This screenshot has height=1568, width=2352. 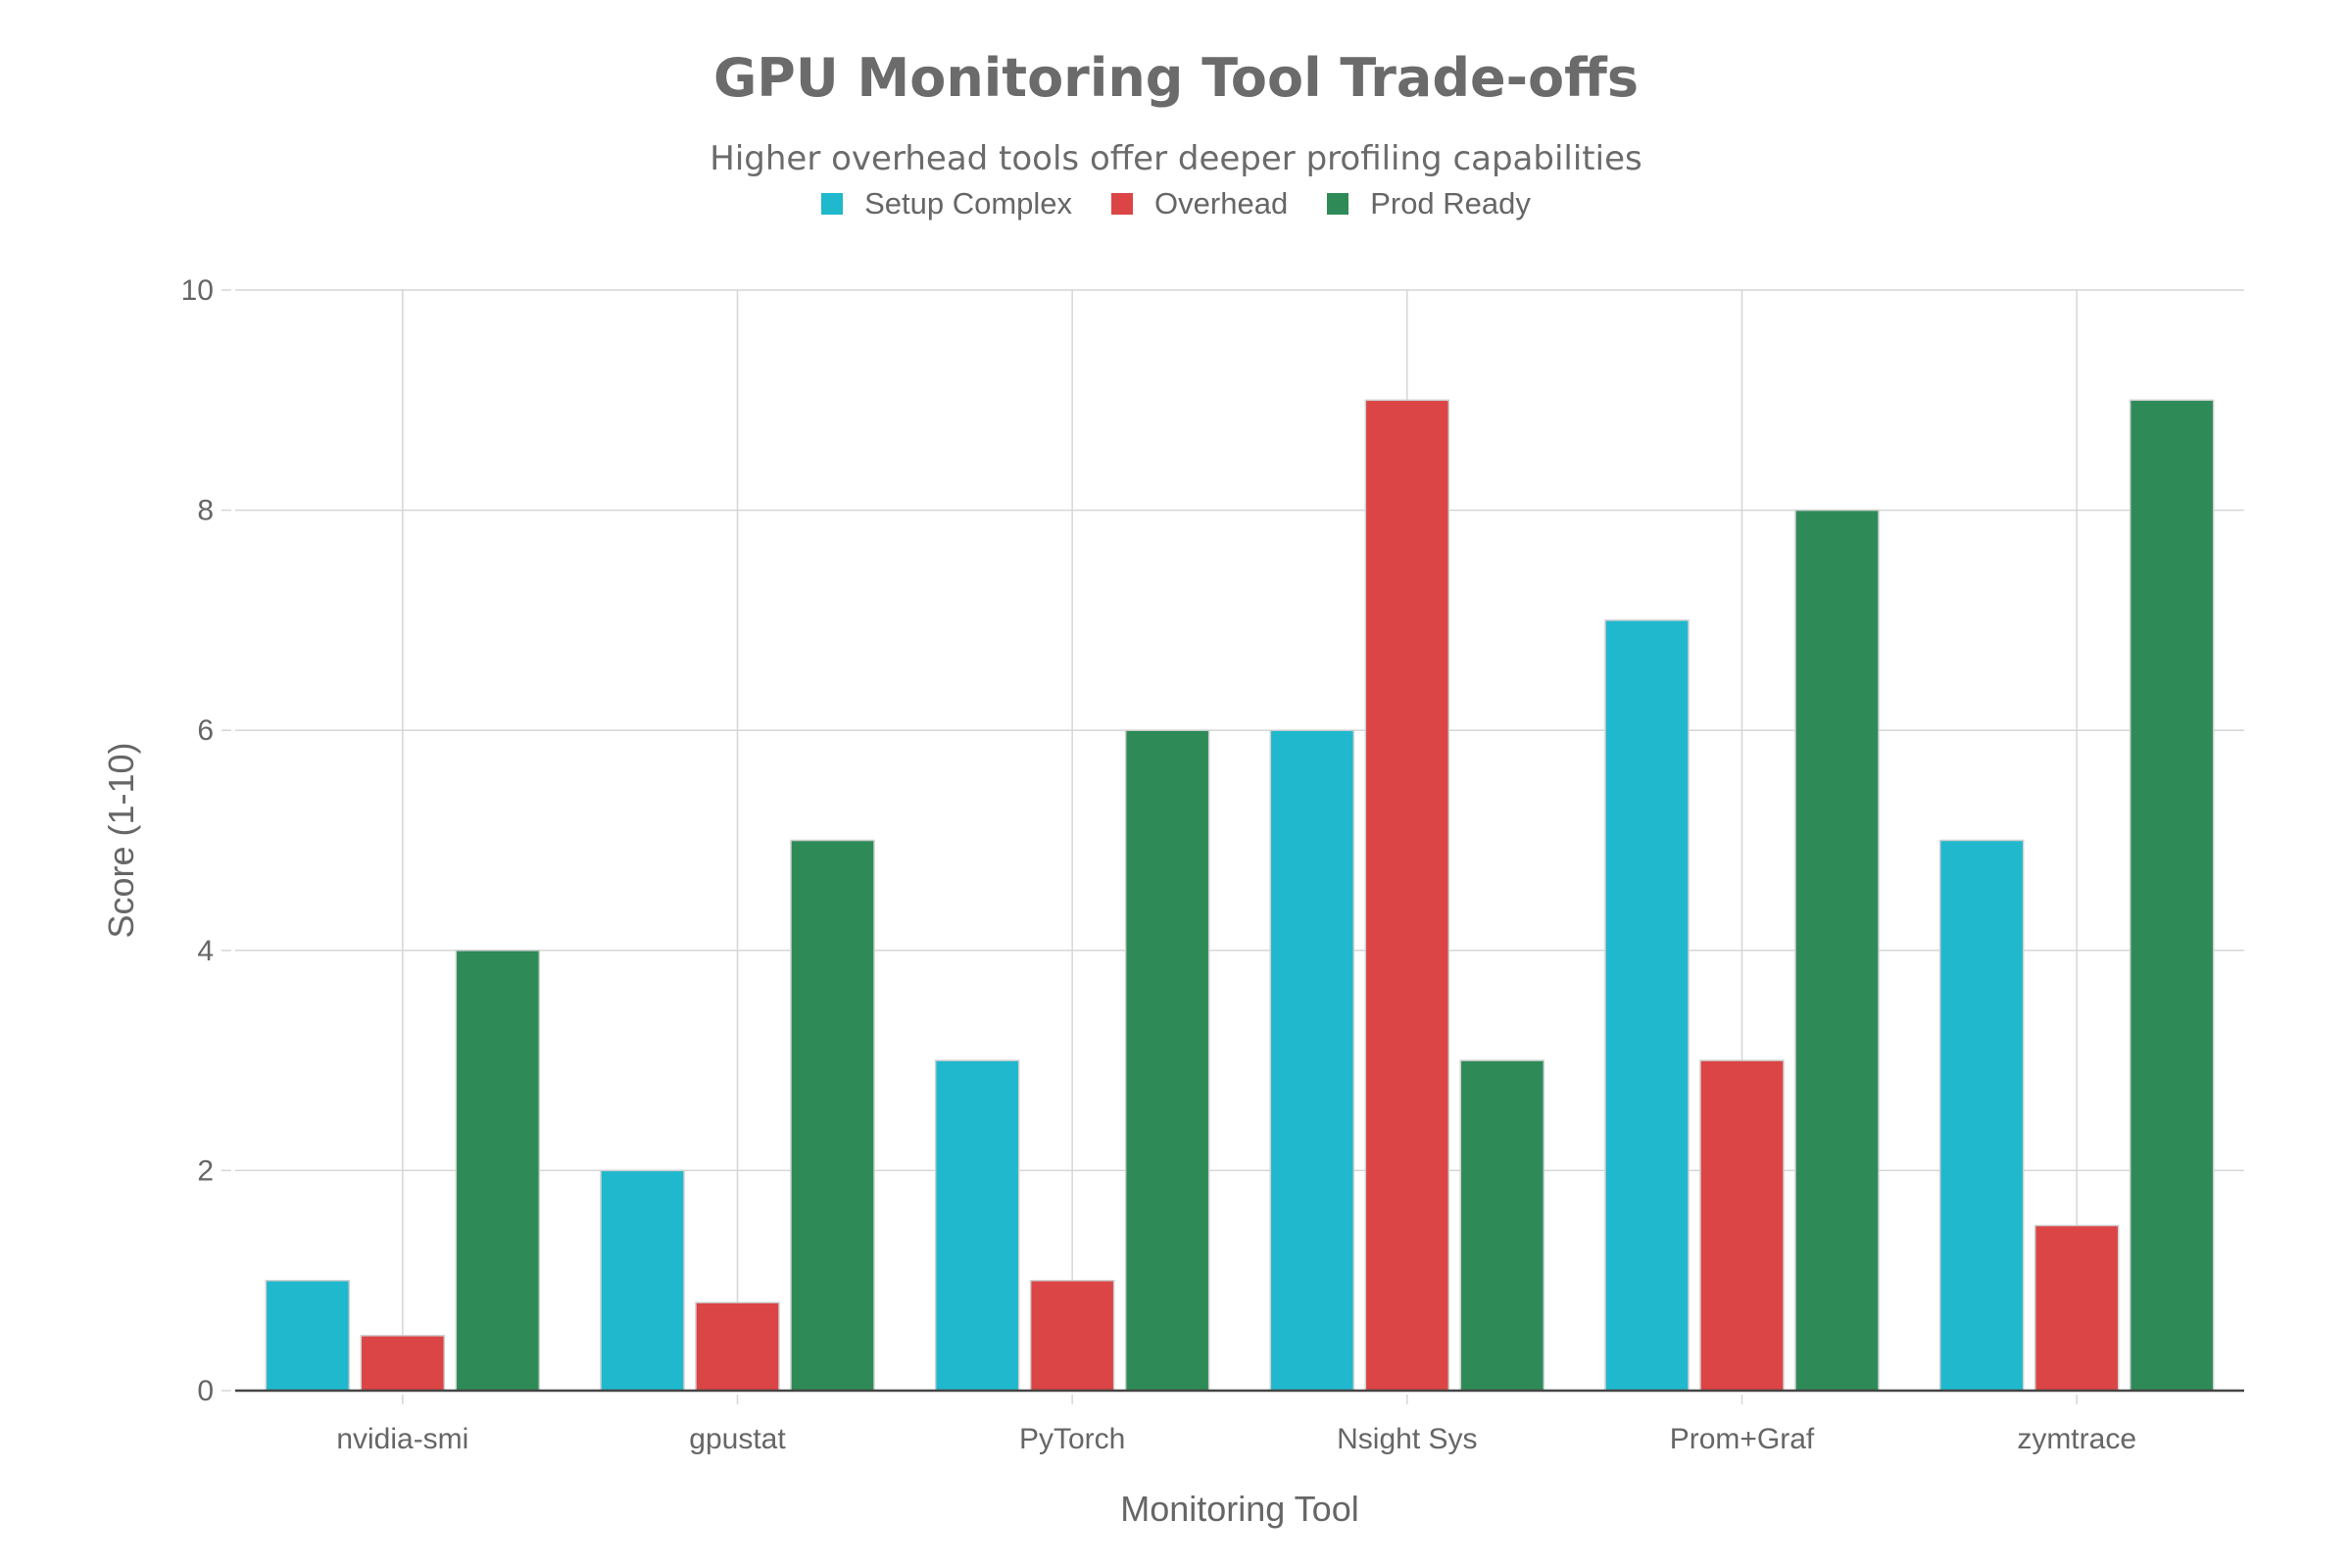 I want to click on y-tick-label: 8, so click(x=205, y=511).